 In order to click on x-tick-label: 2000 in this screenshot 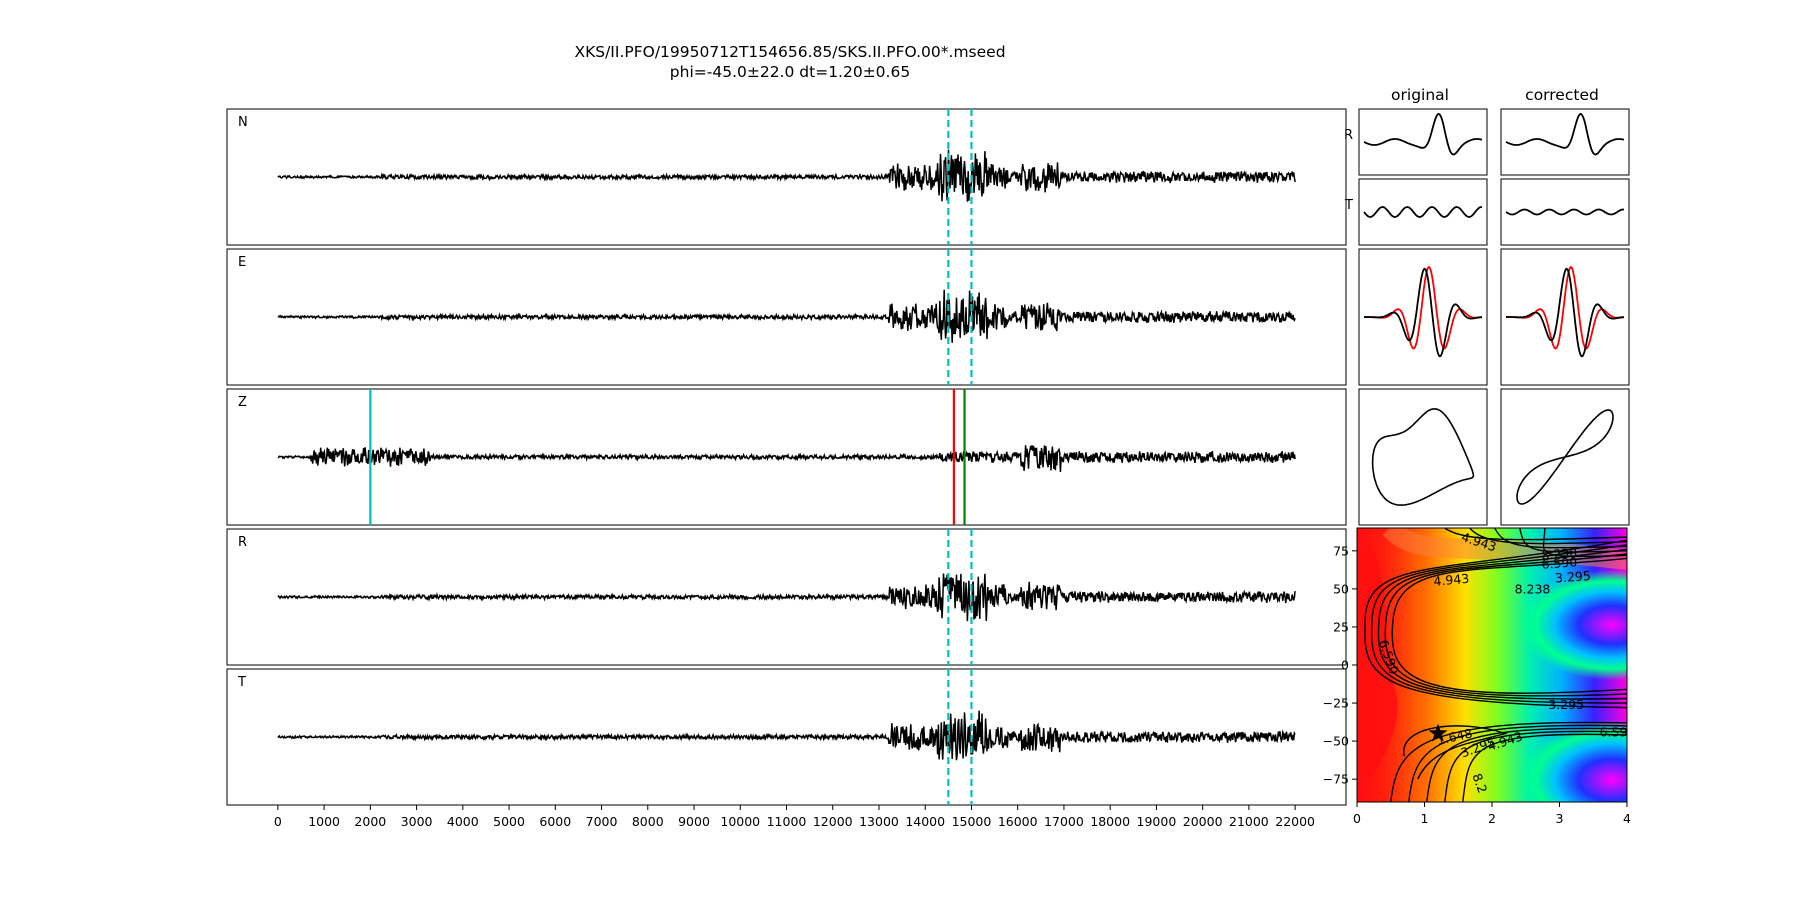, I will do `click(370, 821)`.